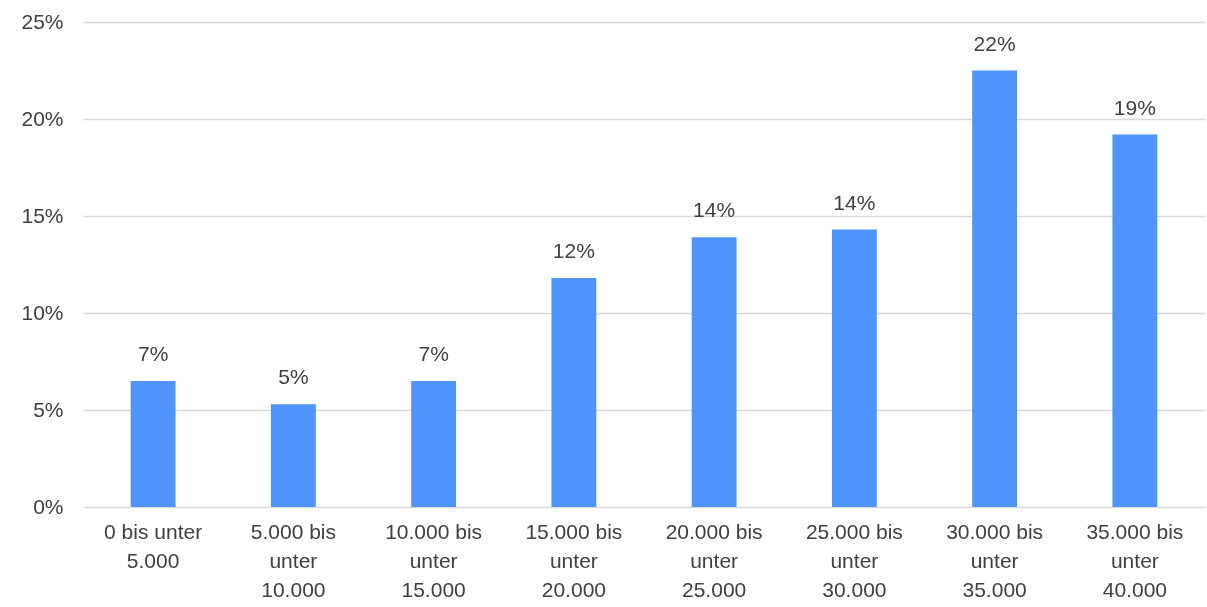  What do you see at coordinates (573, 251) in the screenshot?
I see `data-label: 12%` at bounding box center [573, 251].